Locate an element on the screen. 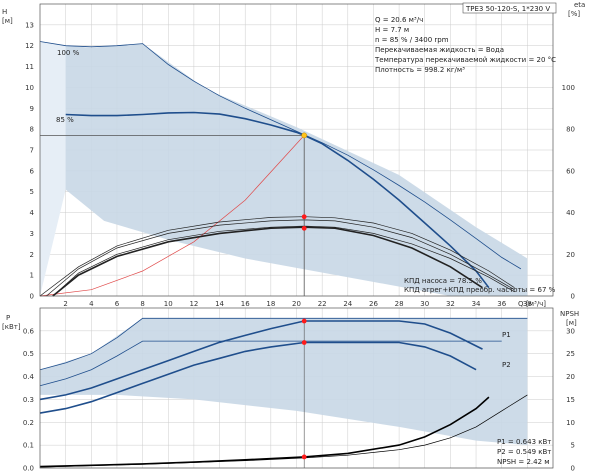 This screenshot has width=600, height=474. flow-tick-label: 12 is located at coordinates (193, 304).